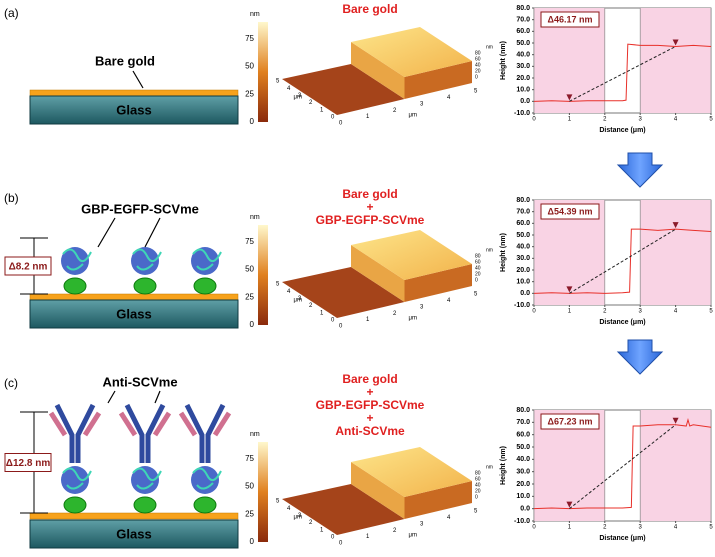 The image size is (715, 557). Describe the element at coordinates (341, 124) in the screenshot. I see `afm-x-tick: 0` at that location.